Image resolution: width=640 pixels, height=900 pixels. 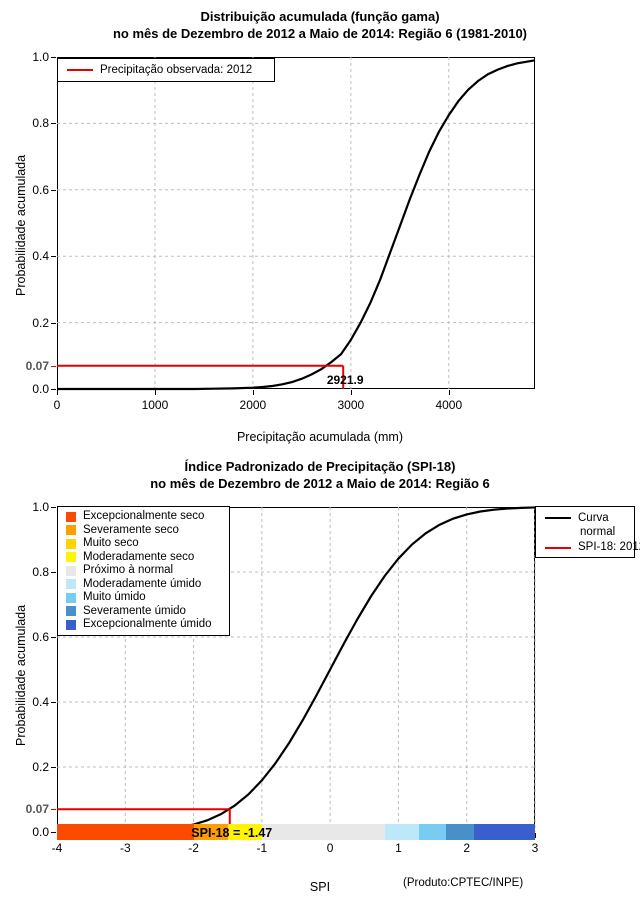 What do you see at coordinates (201, 376) in the screenshot?
I see `chart1-observed-marker` at bounding box center [201, 376].